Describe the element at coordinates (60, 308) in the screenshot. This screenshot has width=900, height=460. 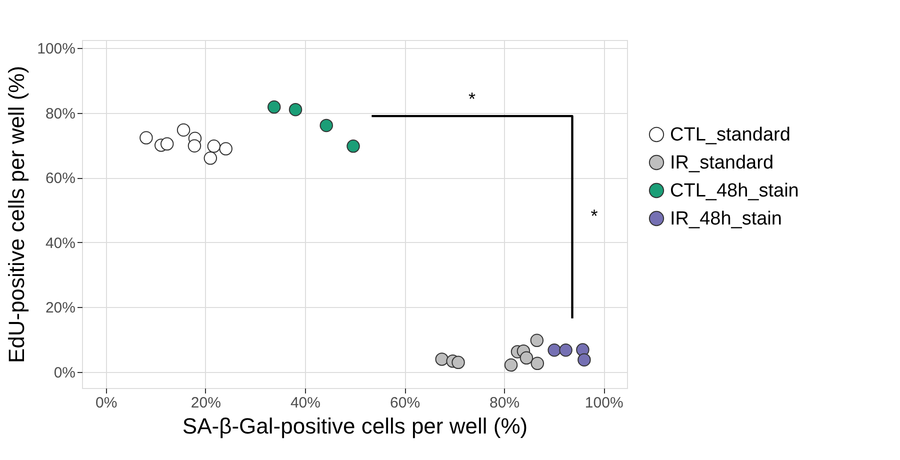
I see `y-tick-label: 20%` at that location.